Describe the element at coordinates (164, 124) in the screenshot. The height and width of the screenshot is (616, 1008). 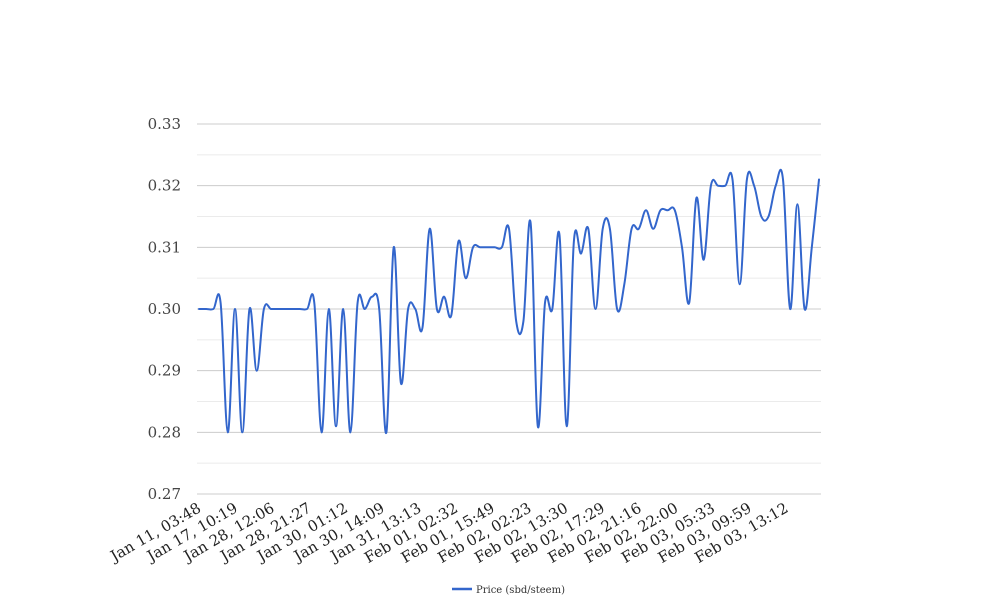
I see `y-tick-label: 0.33` at that location.